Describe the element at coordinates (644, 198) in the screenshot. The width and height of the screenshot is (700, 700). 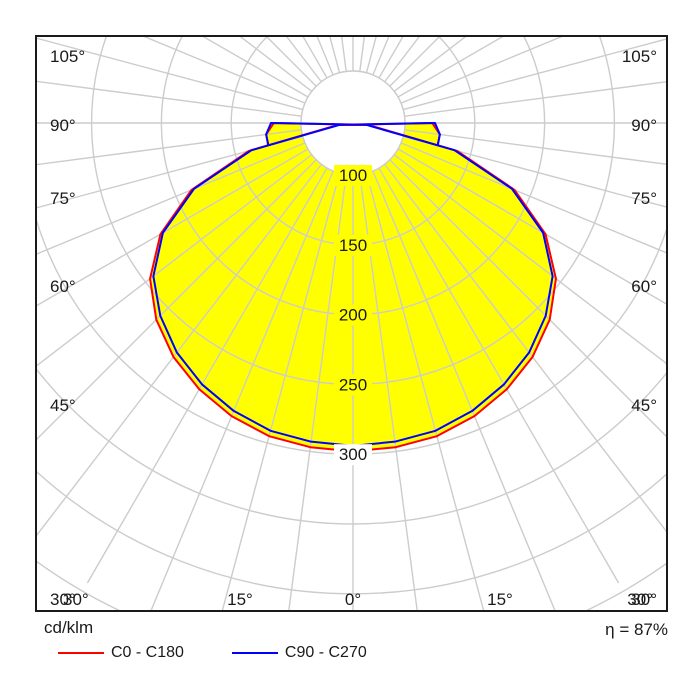
I see `angle-label-right: 75°` at that location.